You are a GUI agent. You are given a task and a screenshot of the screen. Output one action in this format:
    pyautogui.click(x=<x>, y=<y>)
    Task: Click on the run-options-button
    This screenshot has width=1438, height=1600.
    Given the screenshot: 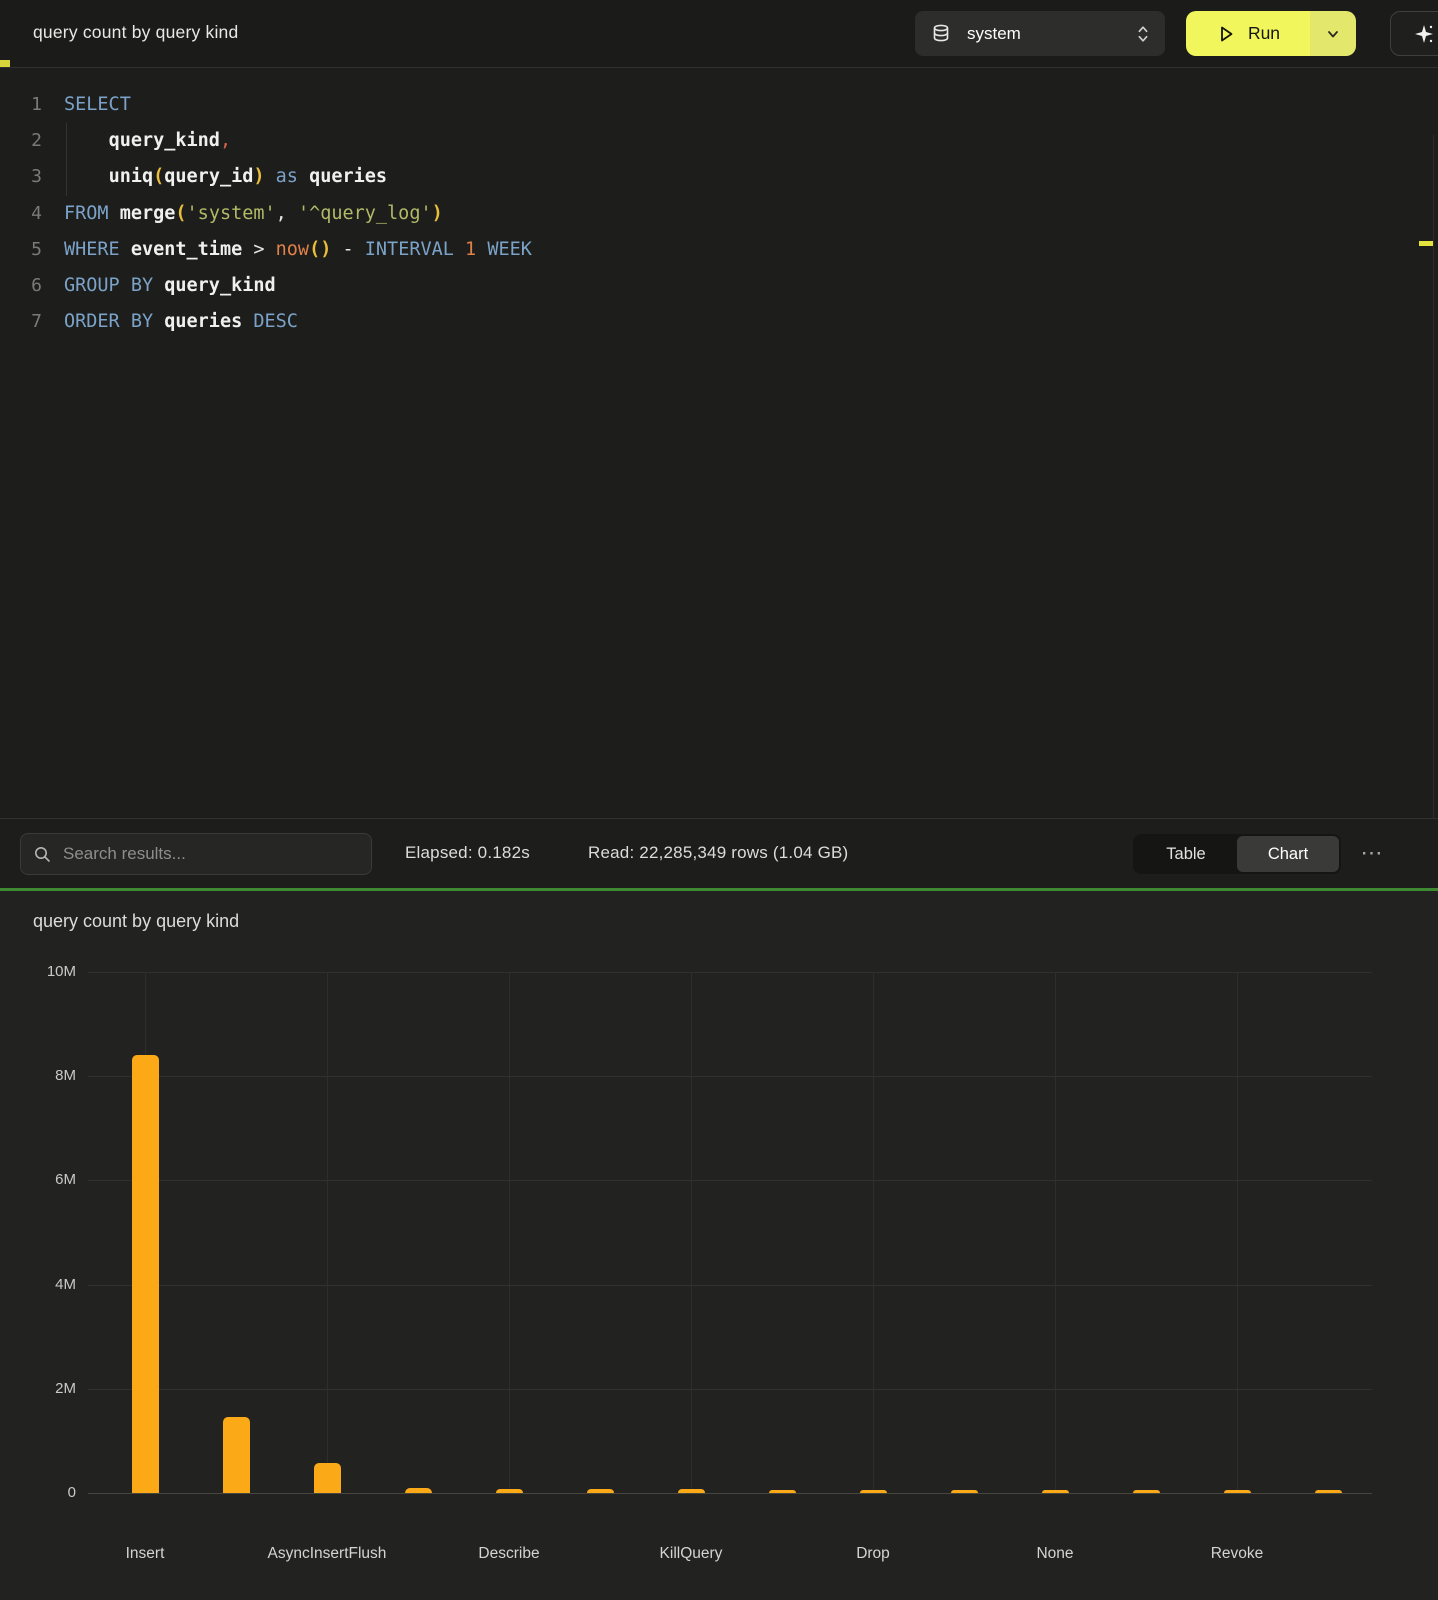 What is the action you would take?
    pyautogui.click(x=1333, y=33)
    